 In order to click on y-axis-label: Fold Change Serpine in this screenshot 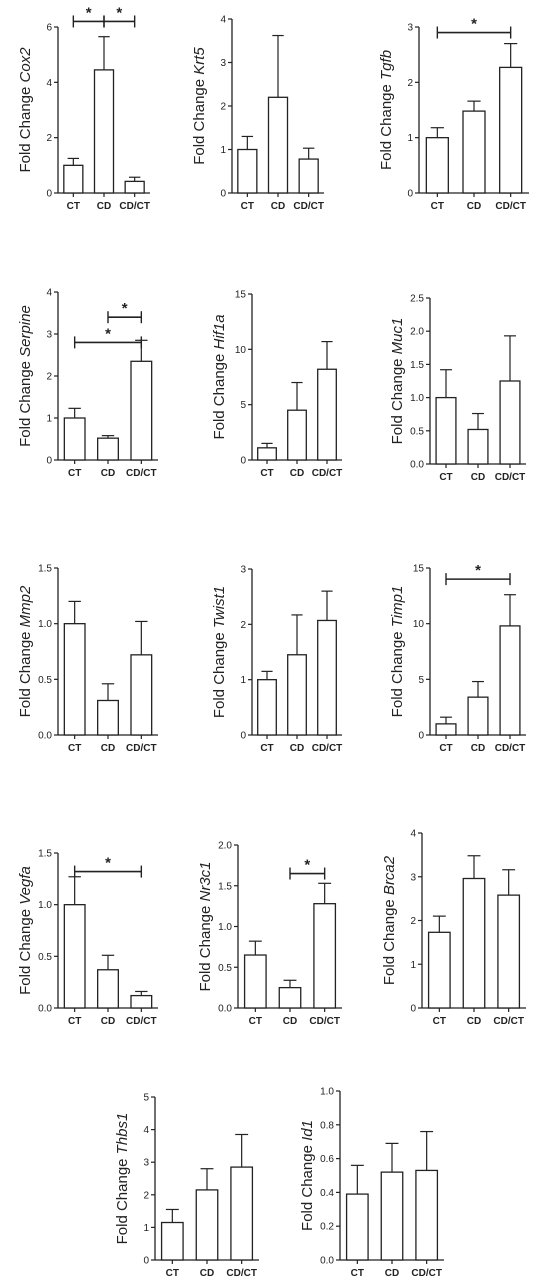, I will do `click(25, 376)`.